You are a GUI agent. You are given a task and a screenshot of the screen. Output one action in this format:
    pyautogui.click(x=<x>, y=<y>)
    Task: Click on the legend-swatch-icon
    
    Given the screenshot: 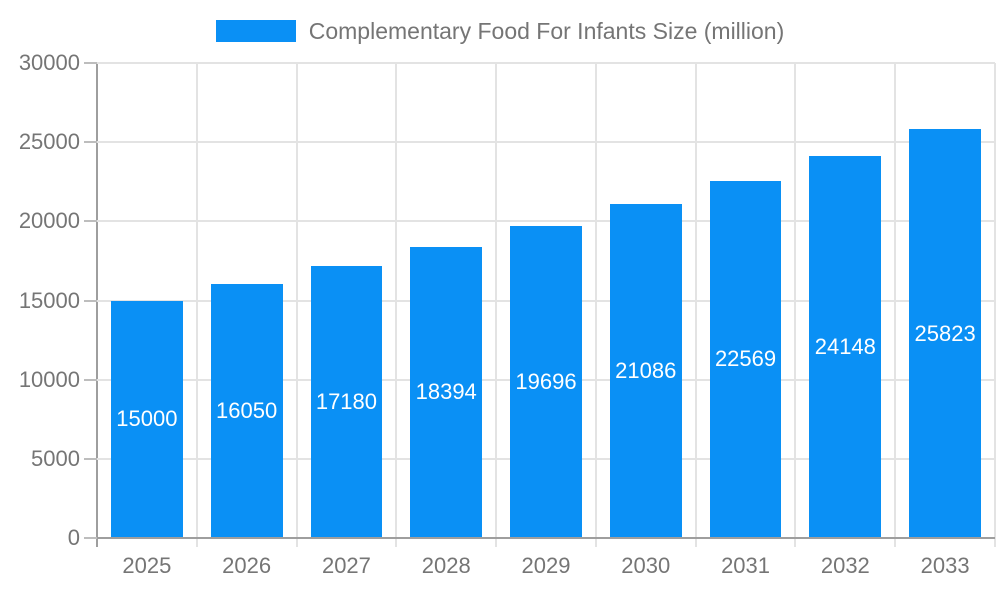 What is the action you would take?
    pyautogui.click(x=255, y=31)
    